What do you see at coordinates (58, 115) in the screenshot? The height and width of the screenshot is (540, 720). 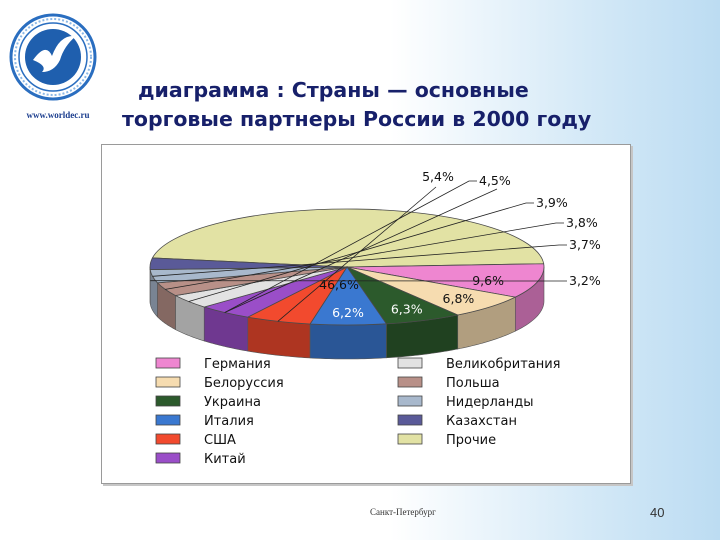 I see `site-url: www.worldec.ru` at bounding box center [58, 115].